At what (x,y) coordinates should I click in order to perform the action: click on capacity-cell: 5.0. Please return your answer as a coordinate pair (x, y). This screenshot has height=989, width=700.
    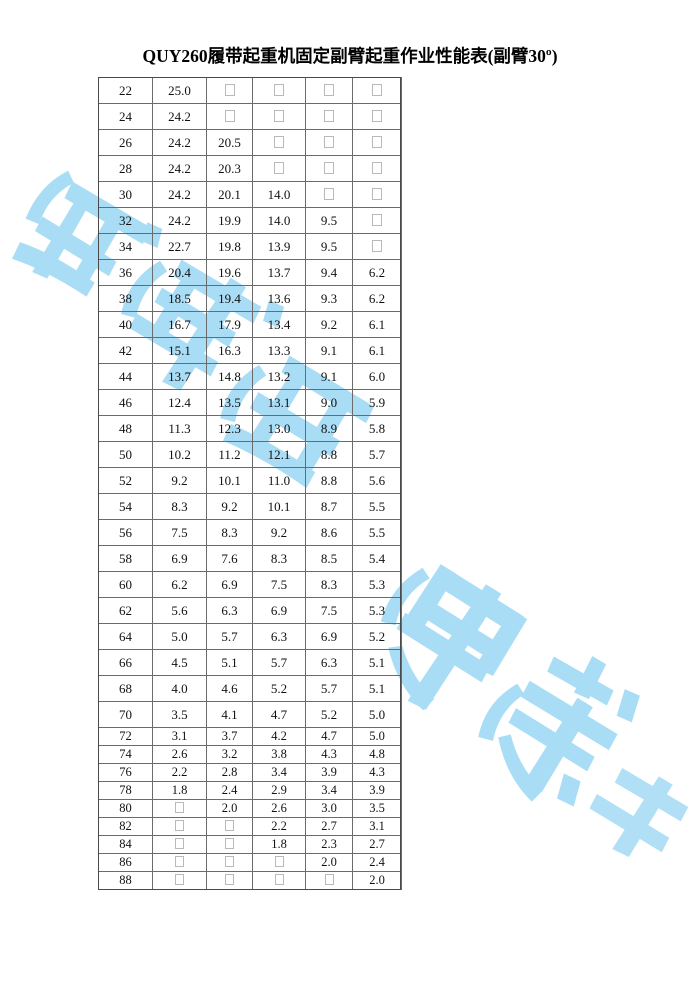
    Looking at the image, I should click on (377, 736).